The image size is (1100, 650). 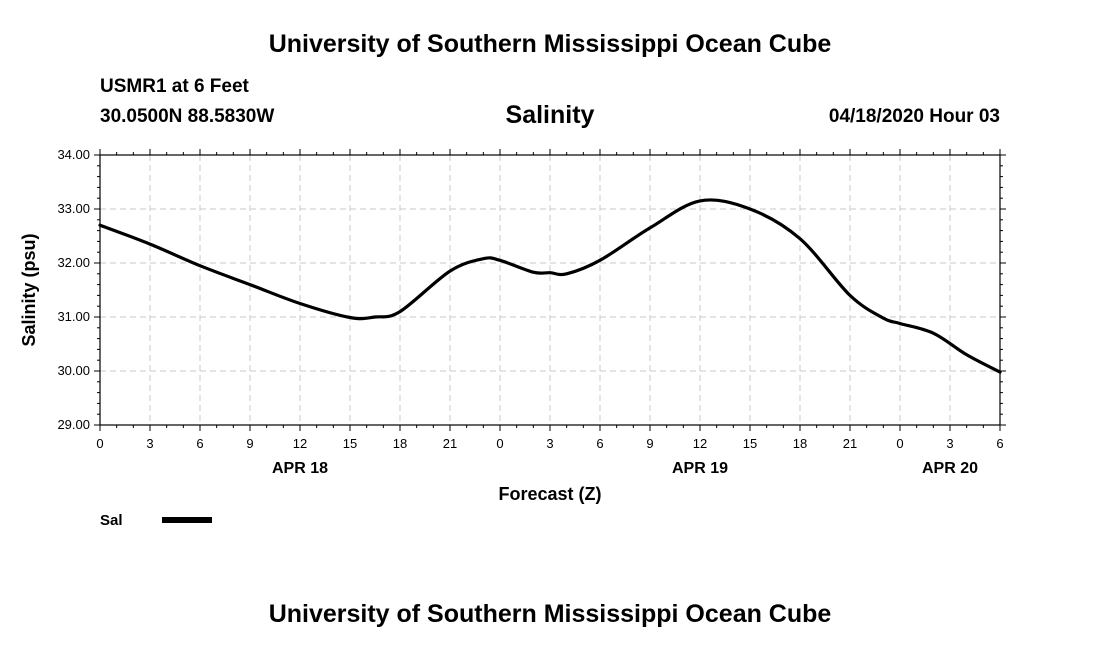 I want to click on chart-title: Salinity, so click(x=550, y=115).